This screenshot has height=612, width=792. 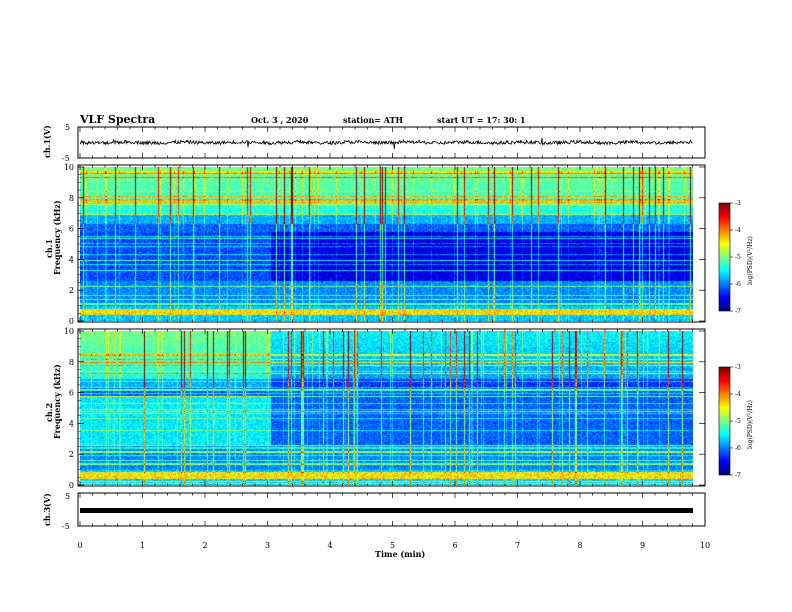 I want to click on ch1-waveform-panel: 5 -5 ch.1(V), so click(x=374, y=143).